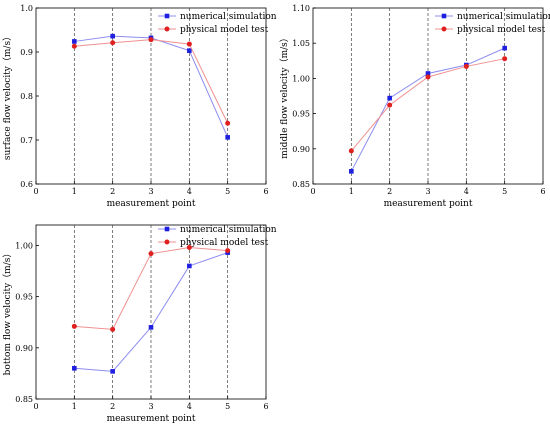 This screenshot has height=431, width=550. I want to click on y-tick-label: 1.05, so click(301, 43).